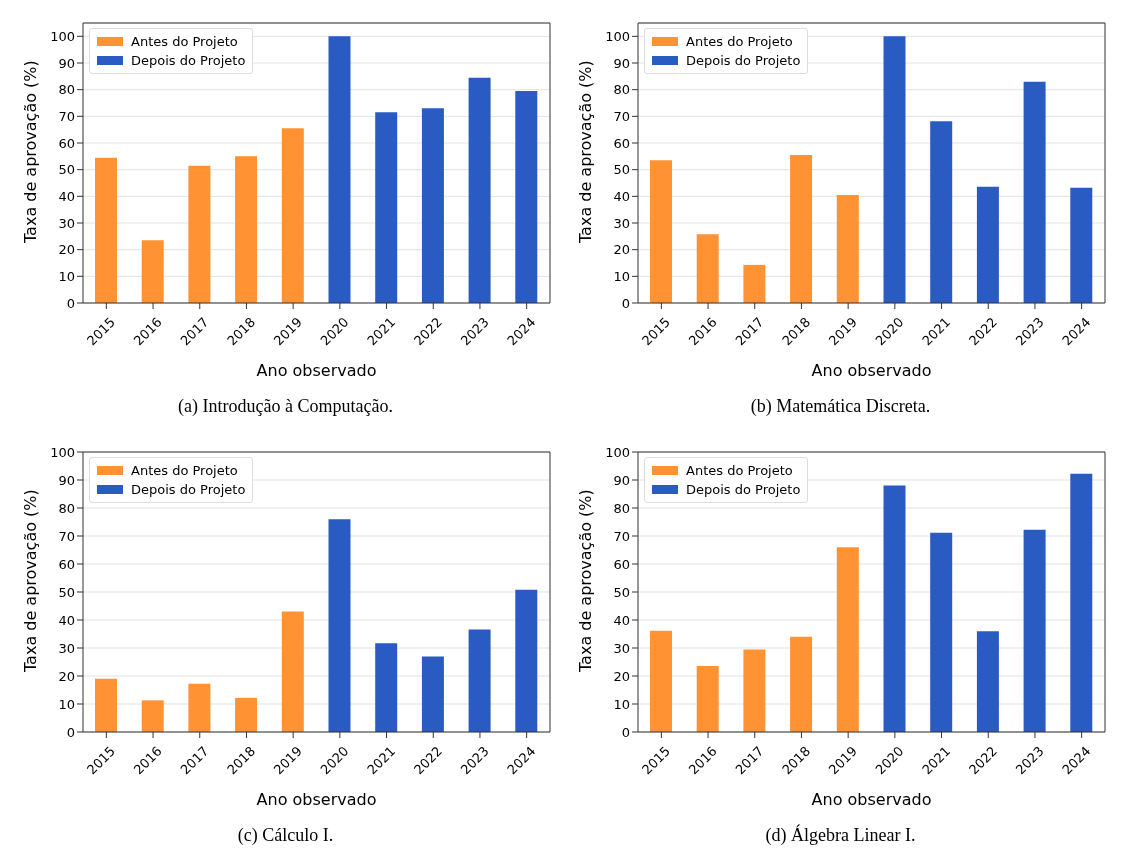 This screenshot has height=864, width=1131. I want to click on text: (c) Cálculo I., so click(285, 835).